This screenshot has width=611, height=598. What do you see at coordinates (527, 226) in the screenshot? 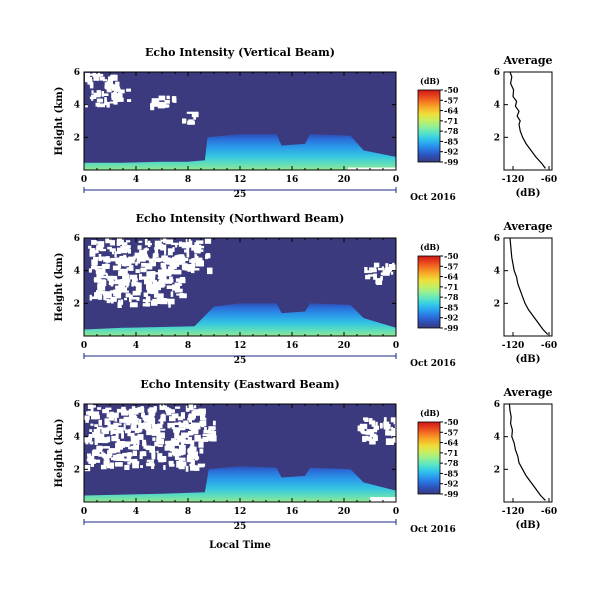
I see `average-title: Average` at bounding box center [527, 226].